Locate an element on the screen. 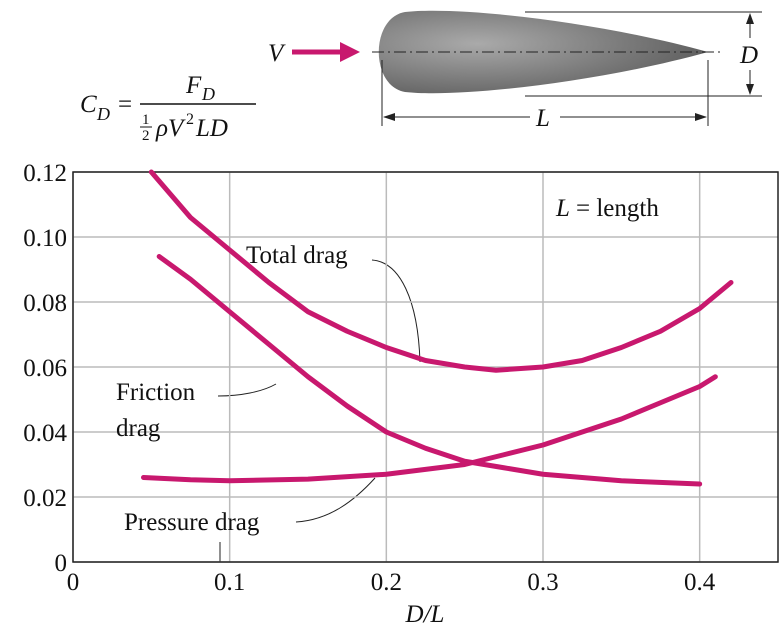  formula: C is located at coordinates (88, 104).